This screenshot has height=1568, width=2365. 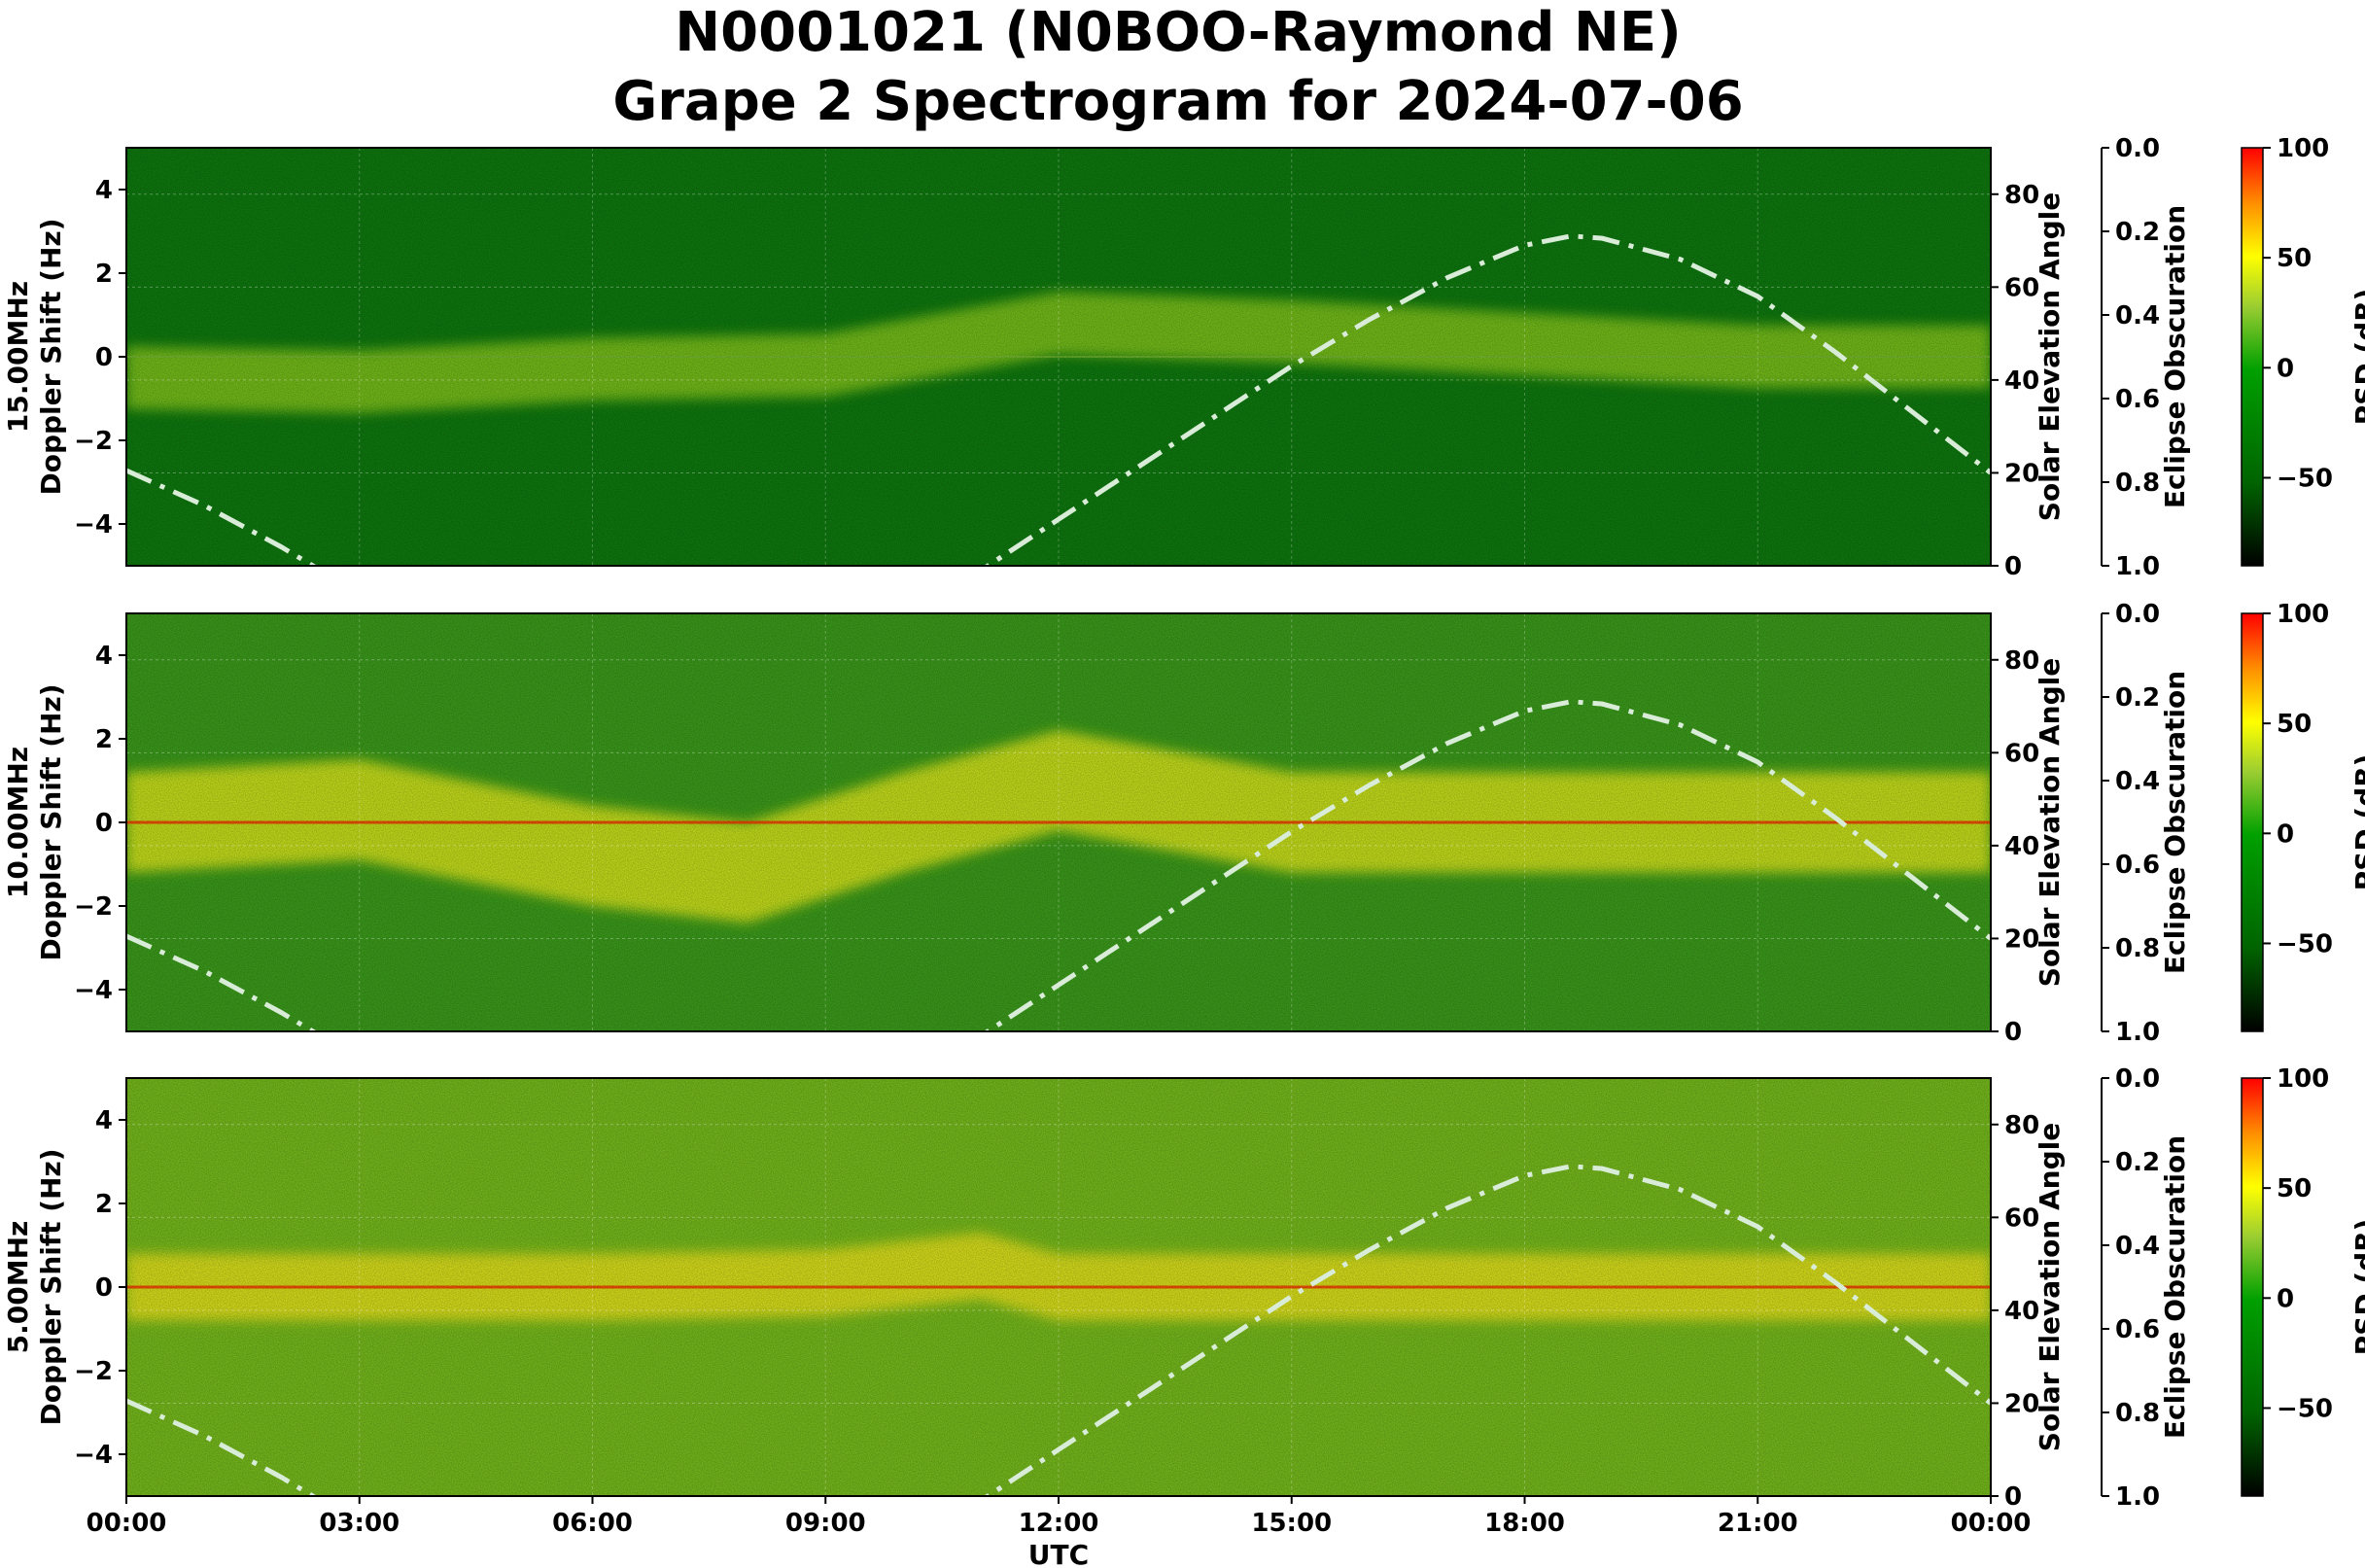 What do you see at coordinates (1059, 1523) in the screenshot?
I see `x-tick-label: 12:00` at bounding box center [1059, 1523].